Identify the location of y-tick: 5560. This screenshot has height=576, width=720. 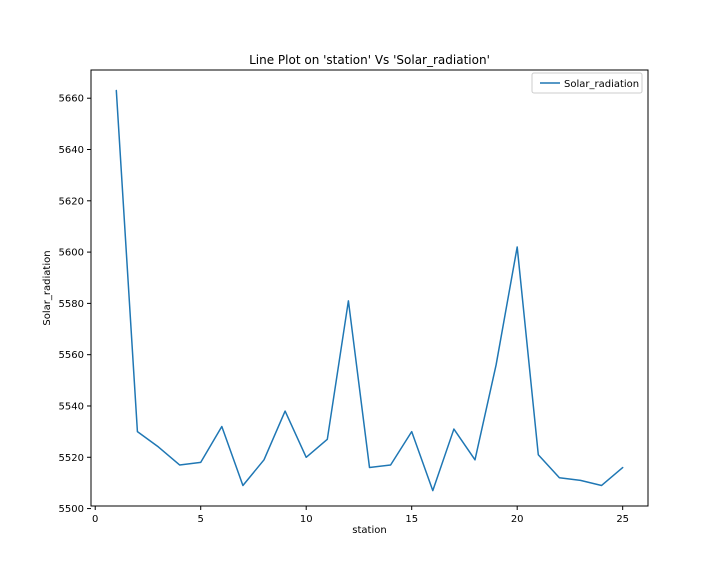
(75, 355).